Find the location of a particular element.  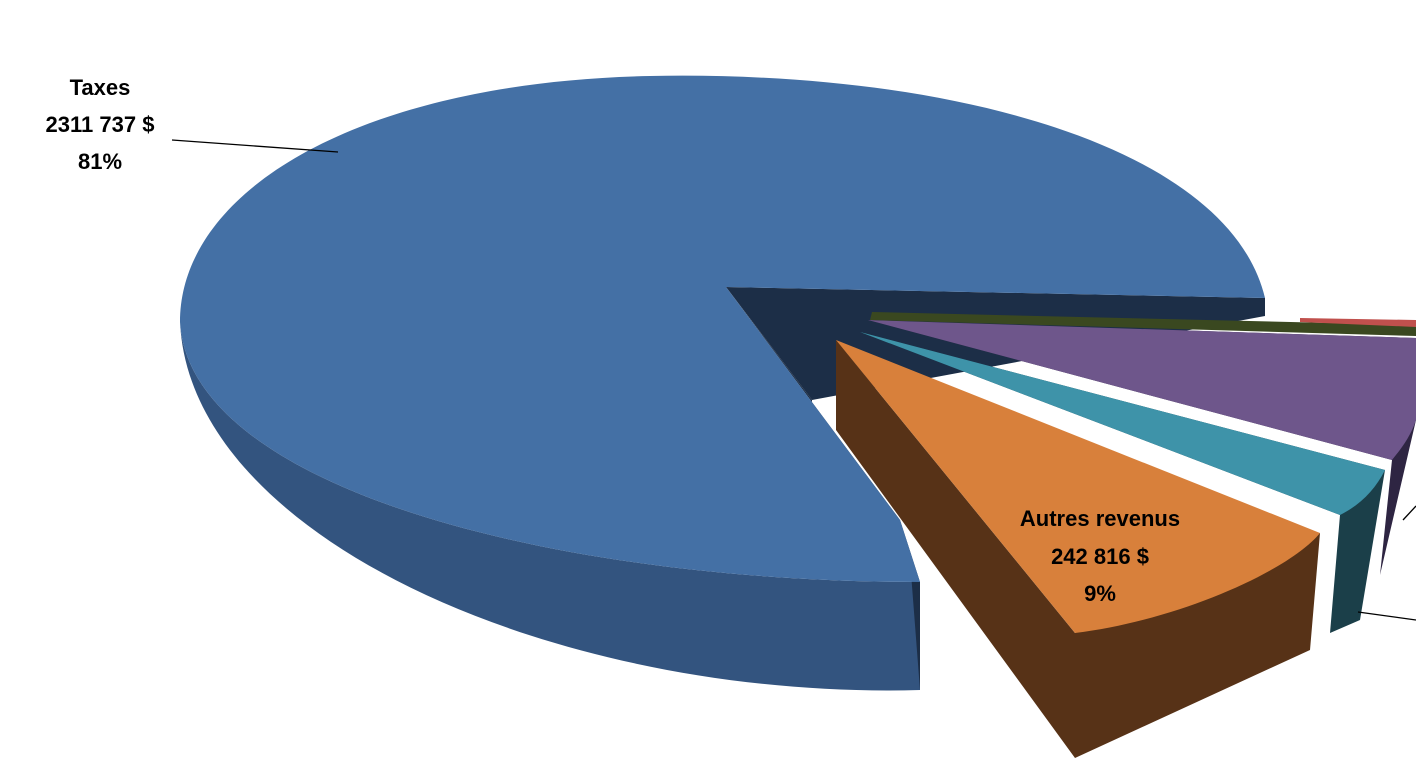

pie-slice-red is located at coordinates (1358, 322).